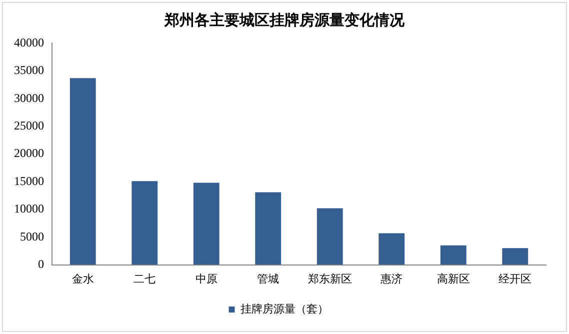 This screenshot has height=334, width=569. What do you see at coordinates (29, 97) in the screenshot?
I see `y-tick-label: 30000` at bounding box center [29, 97].